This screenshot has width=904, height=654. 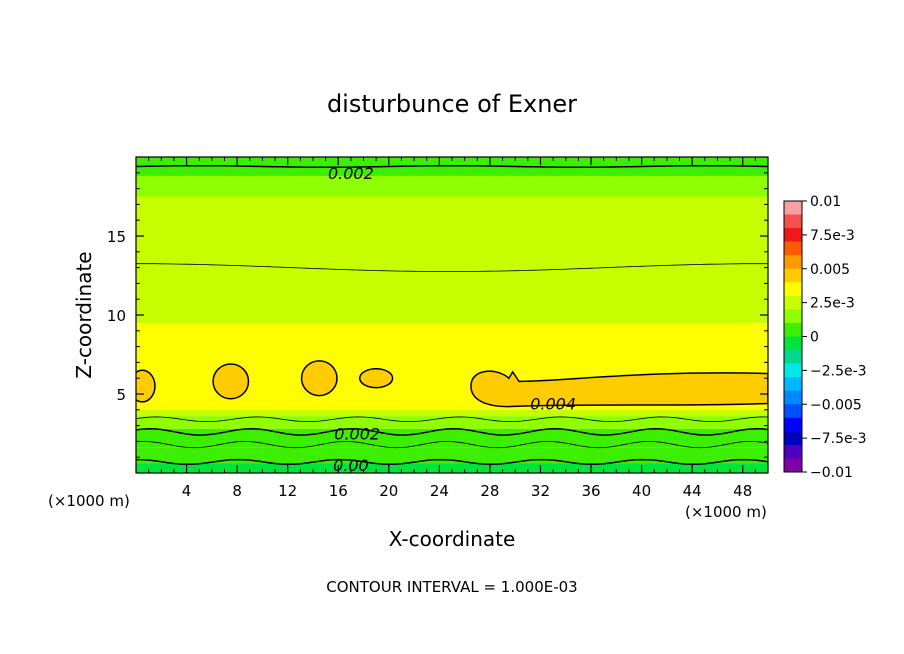 I want to click on contour-label: 0.00, so click(x=351, y=465).